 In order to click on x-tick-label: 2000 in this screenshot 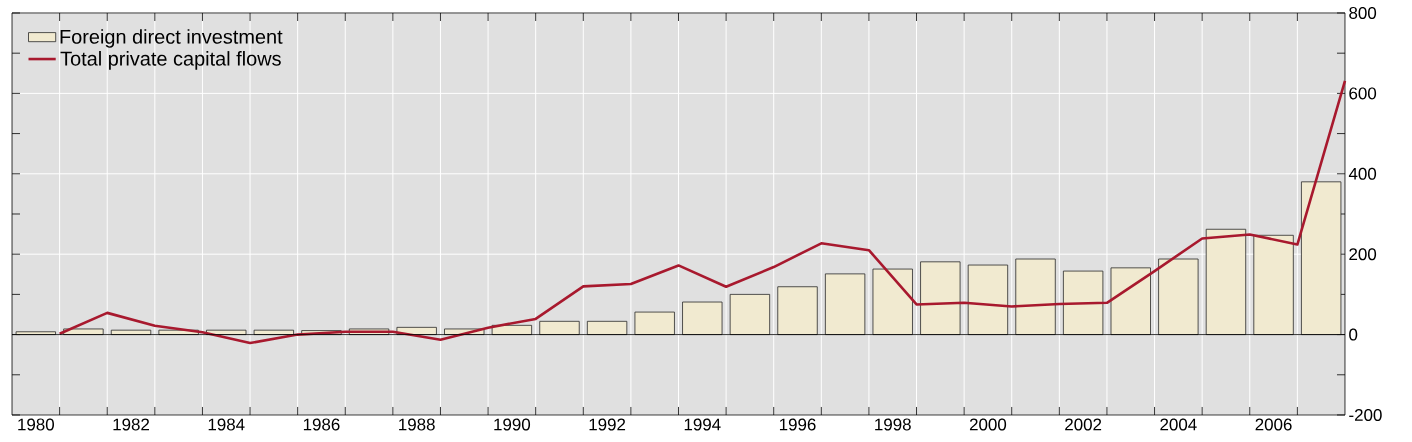, I will do `click(988, 424)`.